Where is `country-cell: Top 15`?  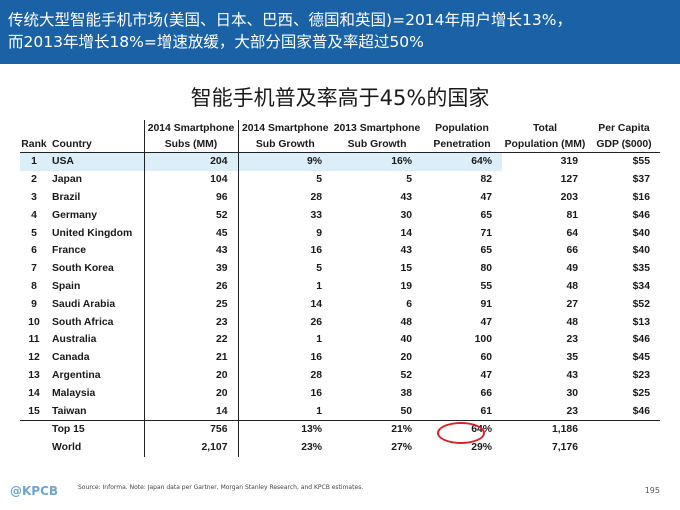
country-cell: Top 15 is located at coordinates (96, 429).